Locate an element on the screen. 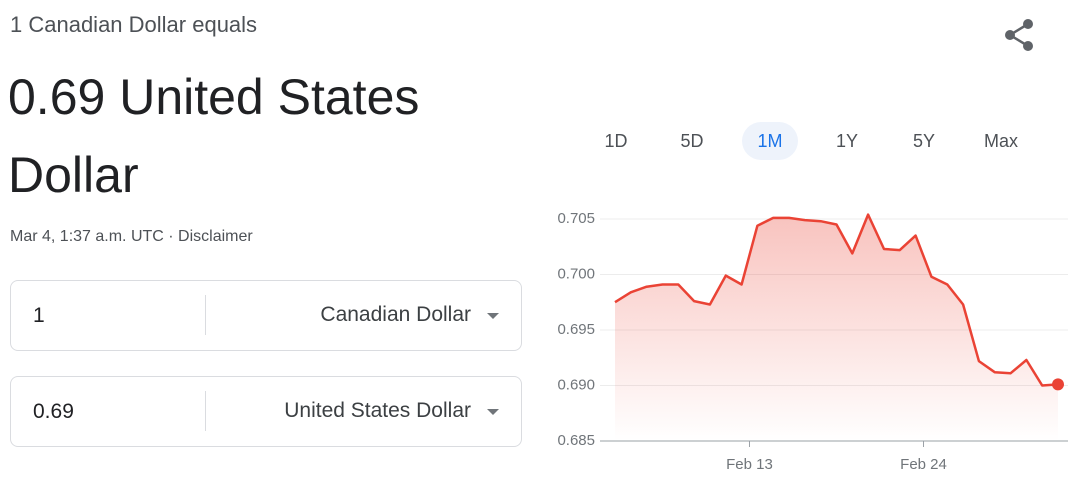 The height and width of the screenshot is (493, 1080). result: 0.69 United States Dollar is located at coordinates (214, 136).